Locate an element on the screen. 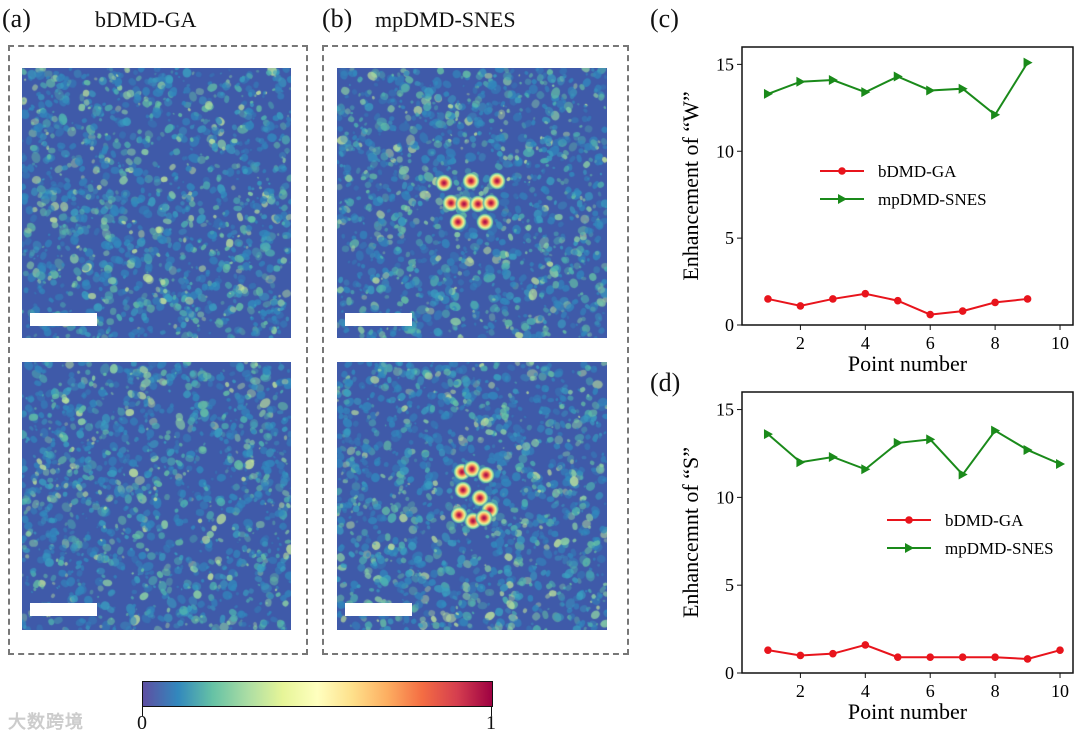  panel-a-label: (a) is located at coordinates (16, 18).